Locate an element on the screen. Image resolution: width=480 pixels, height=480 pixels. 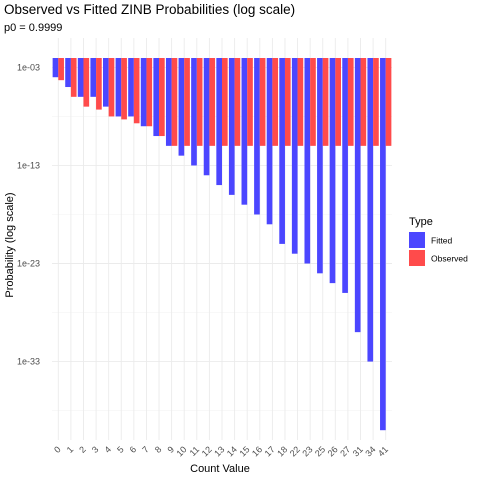
x-tick-label: 6 is located at coordinates (133, 449).